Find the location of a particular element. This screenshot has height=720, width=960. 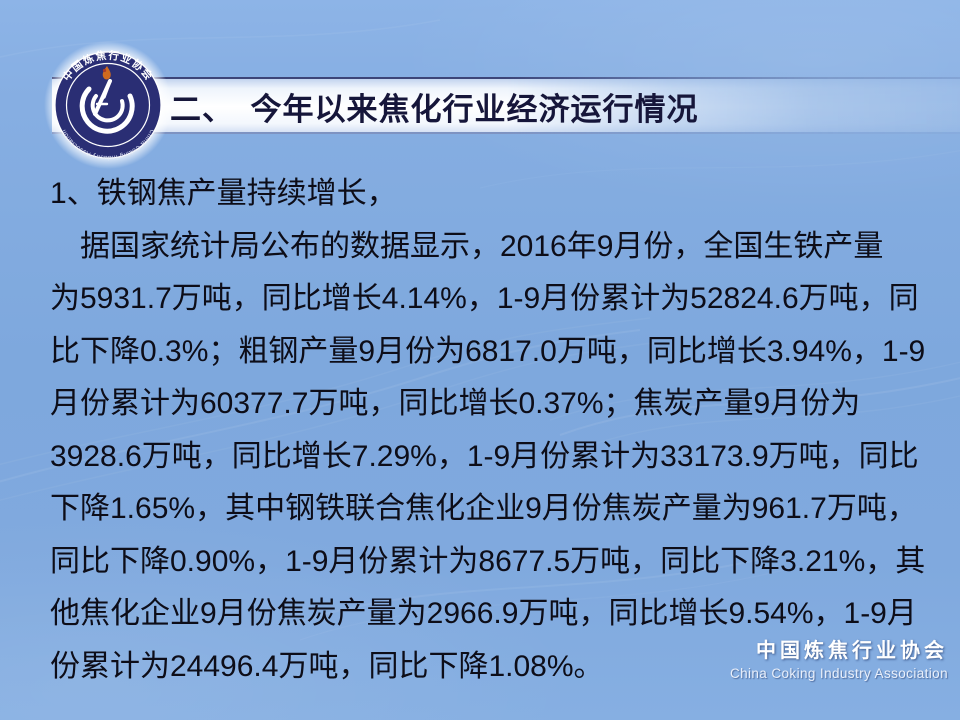

footer-org-name-en: China Coking Industry Association is located at coordinates (838, 673).